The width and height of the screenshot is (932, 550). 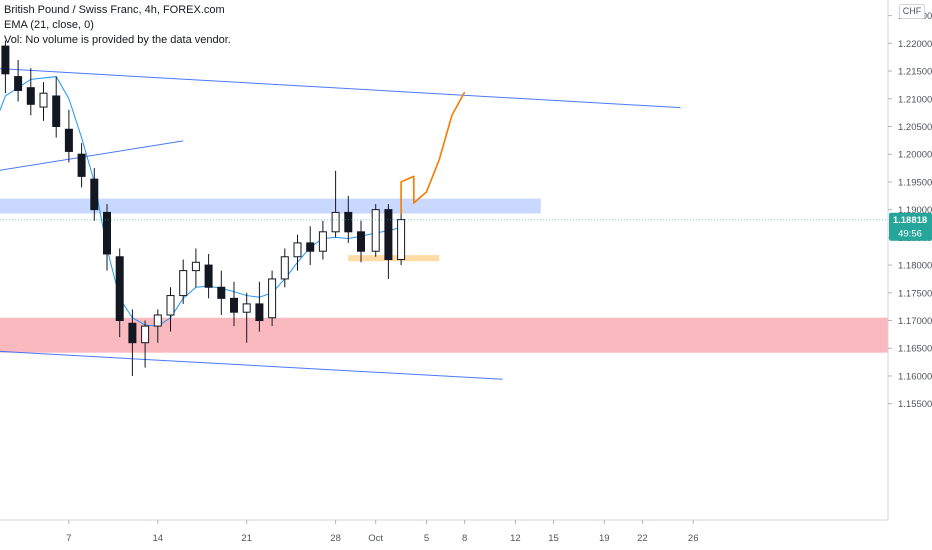 I want to click on x-tick-label: 7, so click(x=68, y=538).